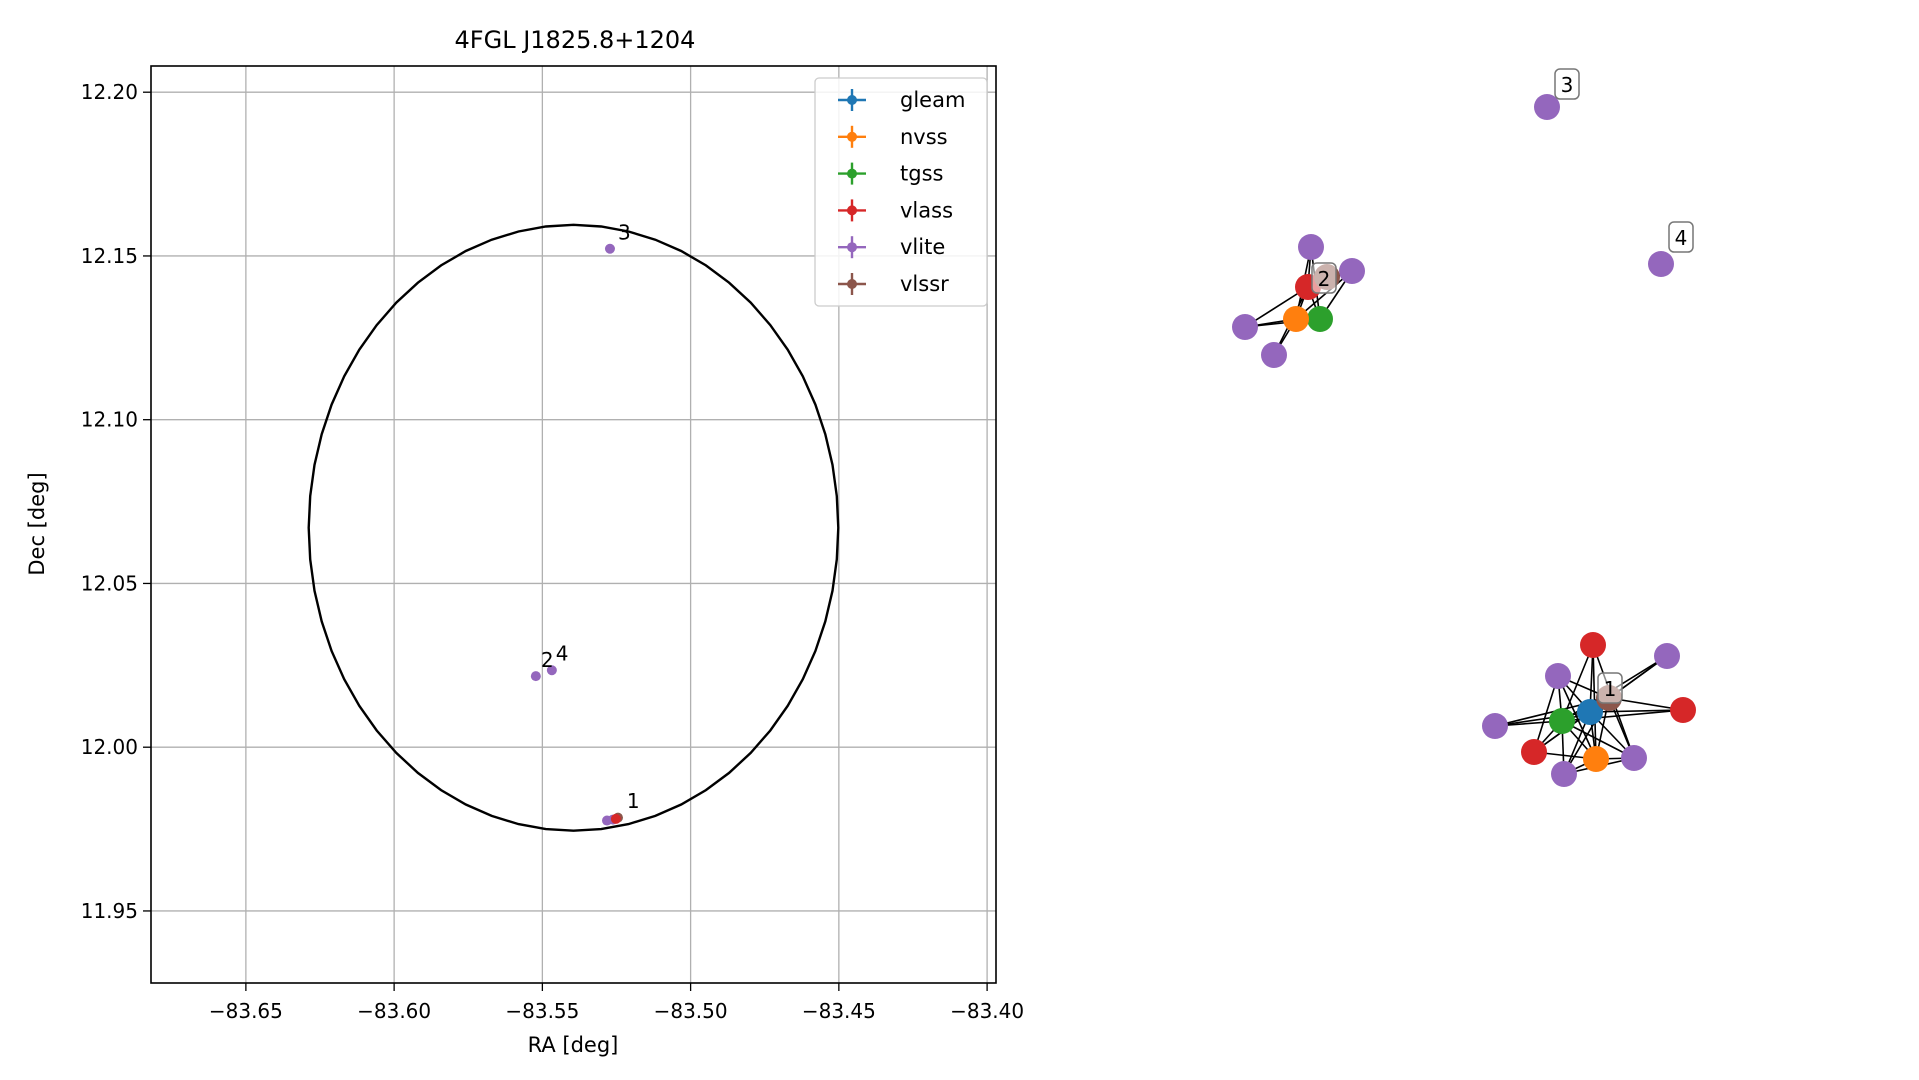 The width and height of the screenshot is (1919, 1080). I want to click on y-tick-label: 12.05, so click(109, 583).